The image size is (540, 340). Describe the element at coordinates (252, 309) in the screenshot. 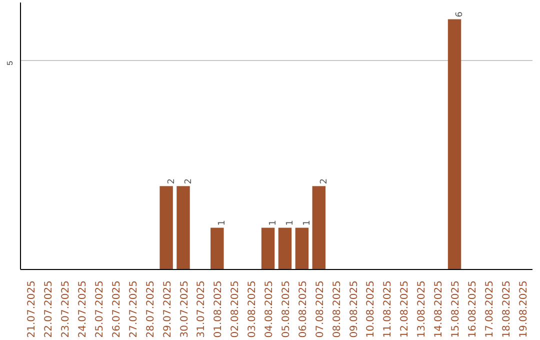

I see `x-tick-label: 03.08.2025` at that location.